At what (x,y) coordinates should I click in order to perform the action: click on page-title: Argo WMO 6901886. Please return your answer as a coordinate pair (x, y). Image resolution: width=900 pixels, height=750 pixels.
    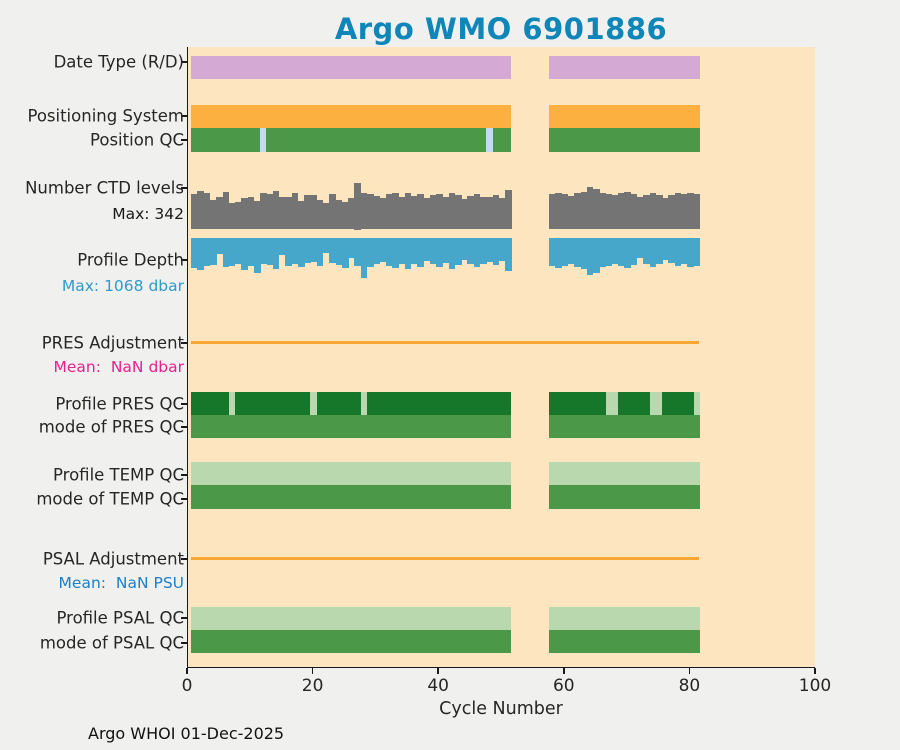
    Looking at the image, I should click on (501, 29).